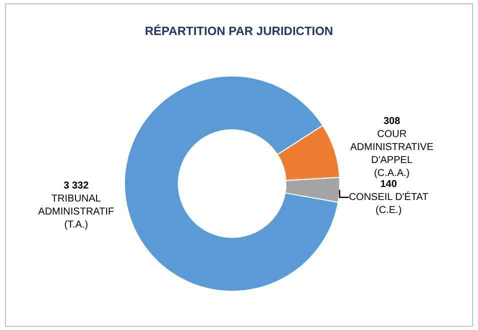  I want to click on data-label: 140, so click(389, 184).